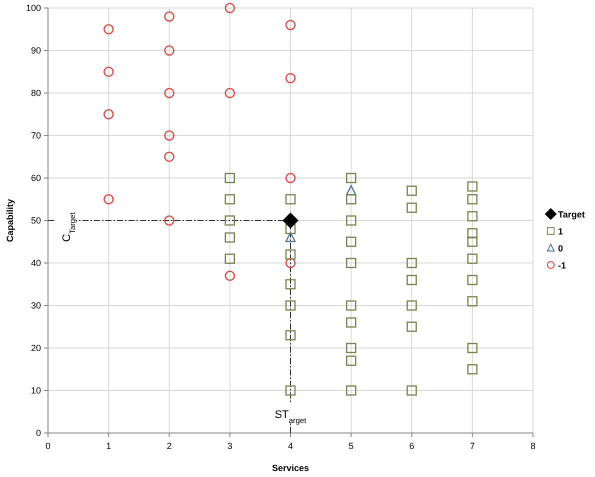  Describe the element at coordinates (38, 433) in the screenshot. I see `y-tick-label: 0` at that location.